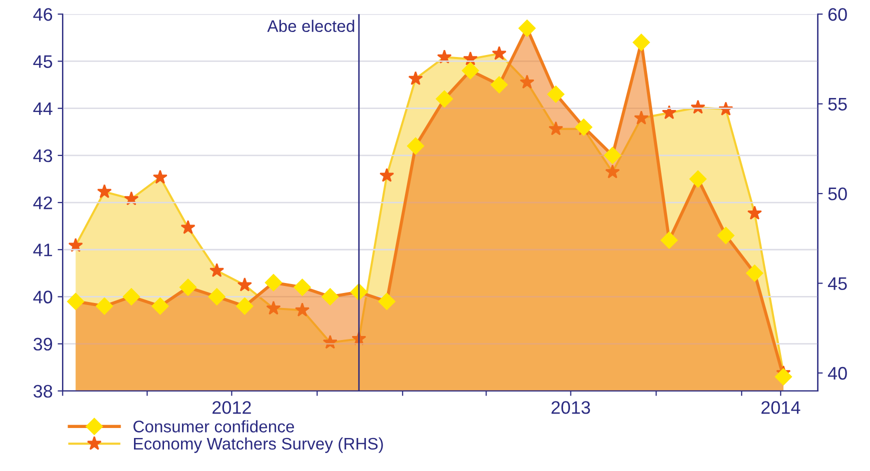 This screenshot has height=471, width=870. What do you see at coordinates (42, 250) in the screenshot?
I see `y-tick-label: 41` at bounding box center [42, 250].